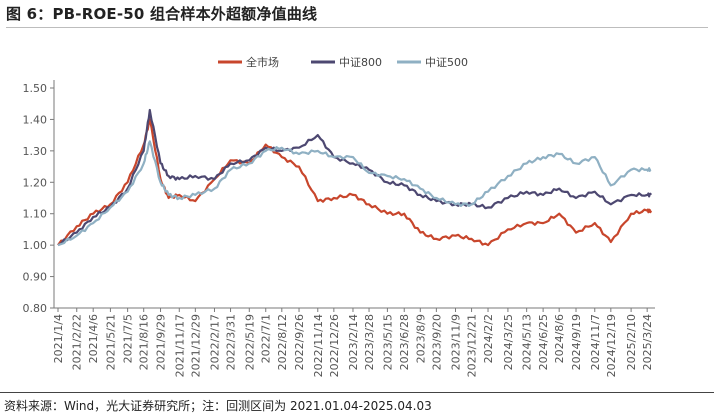 The width and height of the screenshot is (714, 417). Describe the element at coordinates (249, 342) in the screenshot. I see `x-tick-label: 2022/5/19` at that location.